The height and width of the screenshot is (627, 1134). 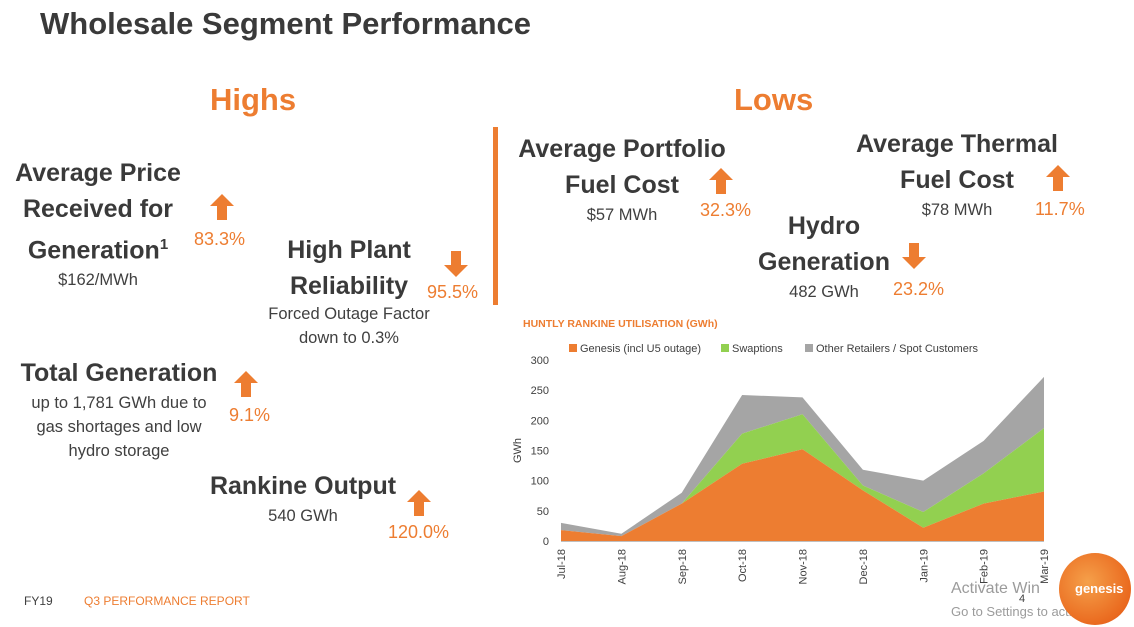 I want to click on footer-report: Q3 PERFORMANCE REPORT, so click(x=167, y=601).